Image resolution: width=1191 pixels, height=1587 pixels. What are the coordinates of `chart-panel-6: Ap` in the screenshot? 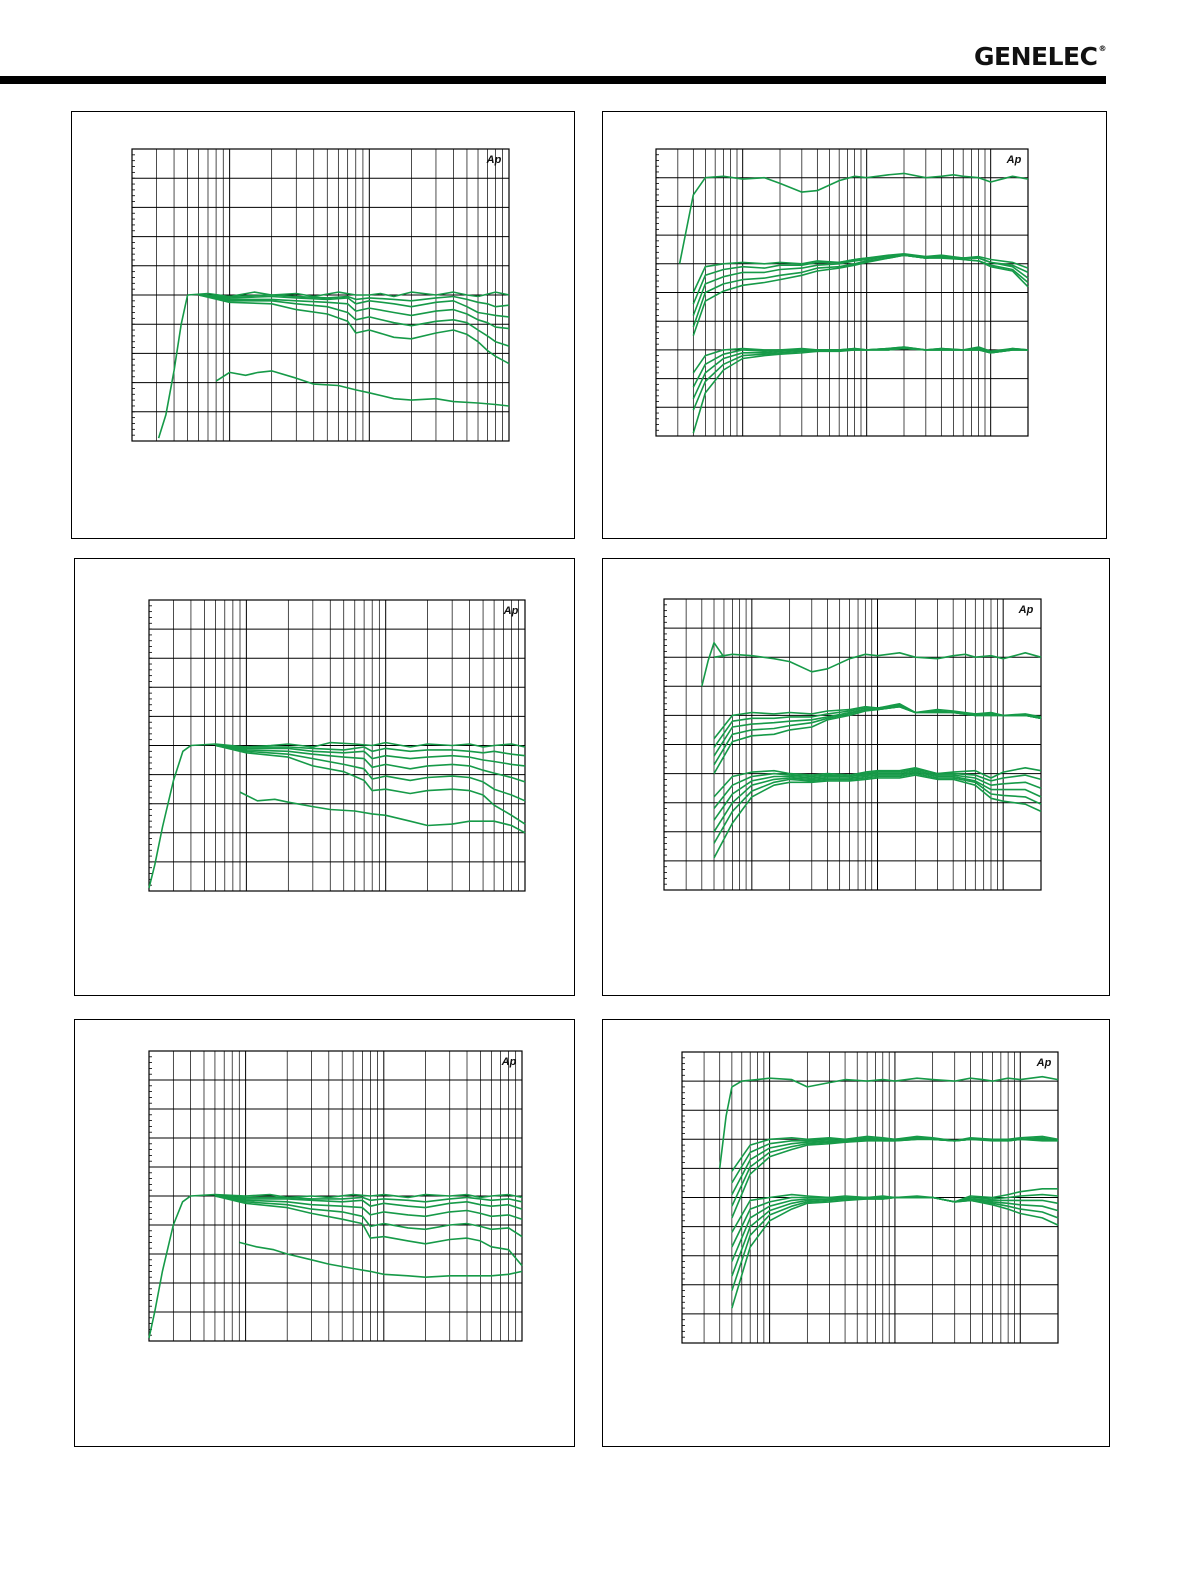 It's located at (856, 1233).